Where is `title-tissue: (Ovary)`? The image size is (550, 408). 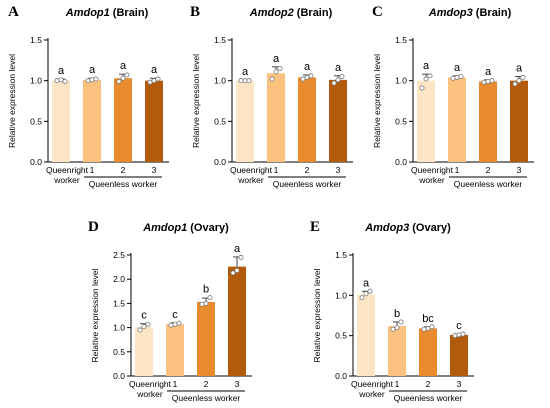 title-tissue: (Ovary) is located at coordinates (208, 228).